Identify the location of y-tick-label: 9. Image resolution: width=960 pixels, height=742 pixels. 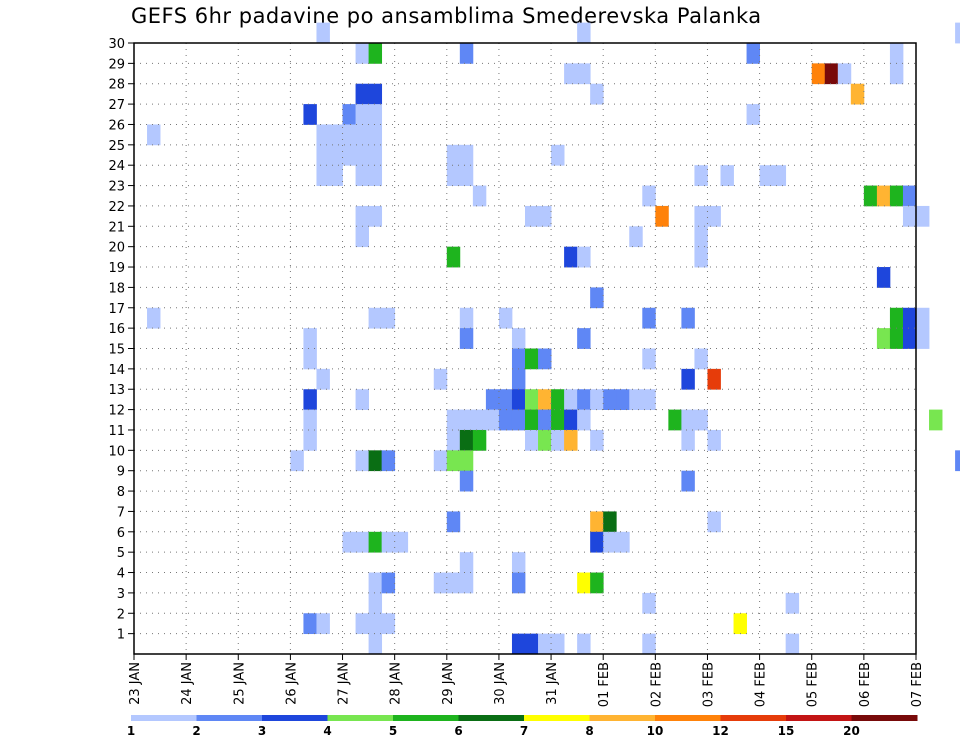
(121, 472).